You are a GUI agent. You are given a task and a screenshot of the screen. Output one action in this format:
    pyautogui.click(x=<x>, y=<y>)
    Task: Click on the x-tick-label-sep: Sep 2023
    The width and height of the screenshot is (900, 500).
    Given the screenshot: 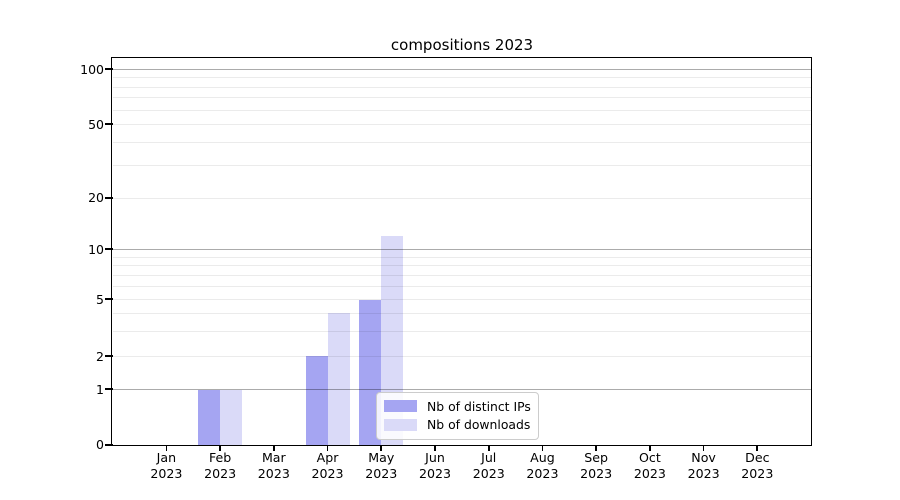 What is the action you would take?
    pyautogui.click(x=596, y=466)
    